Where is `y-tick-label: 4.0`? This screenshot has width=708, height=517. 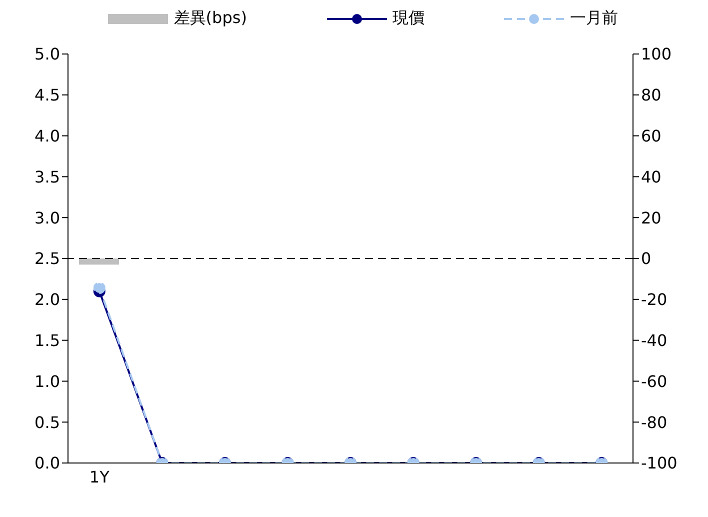
y-tick-label: 4.0 is located at coordinates (47, 136).